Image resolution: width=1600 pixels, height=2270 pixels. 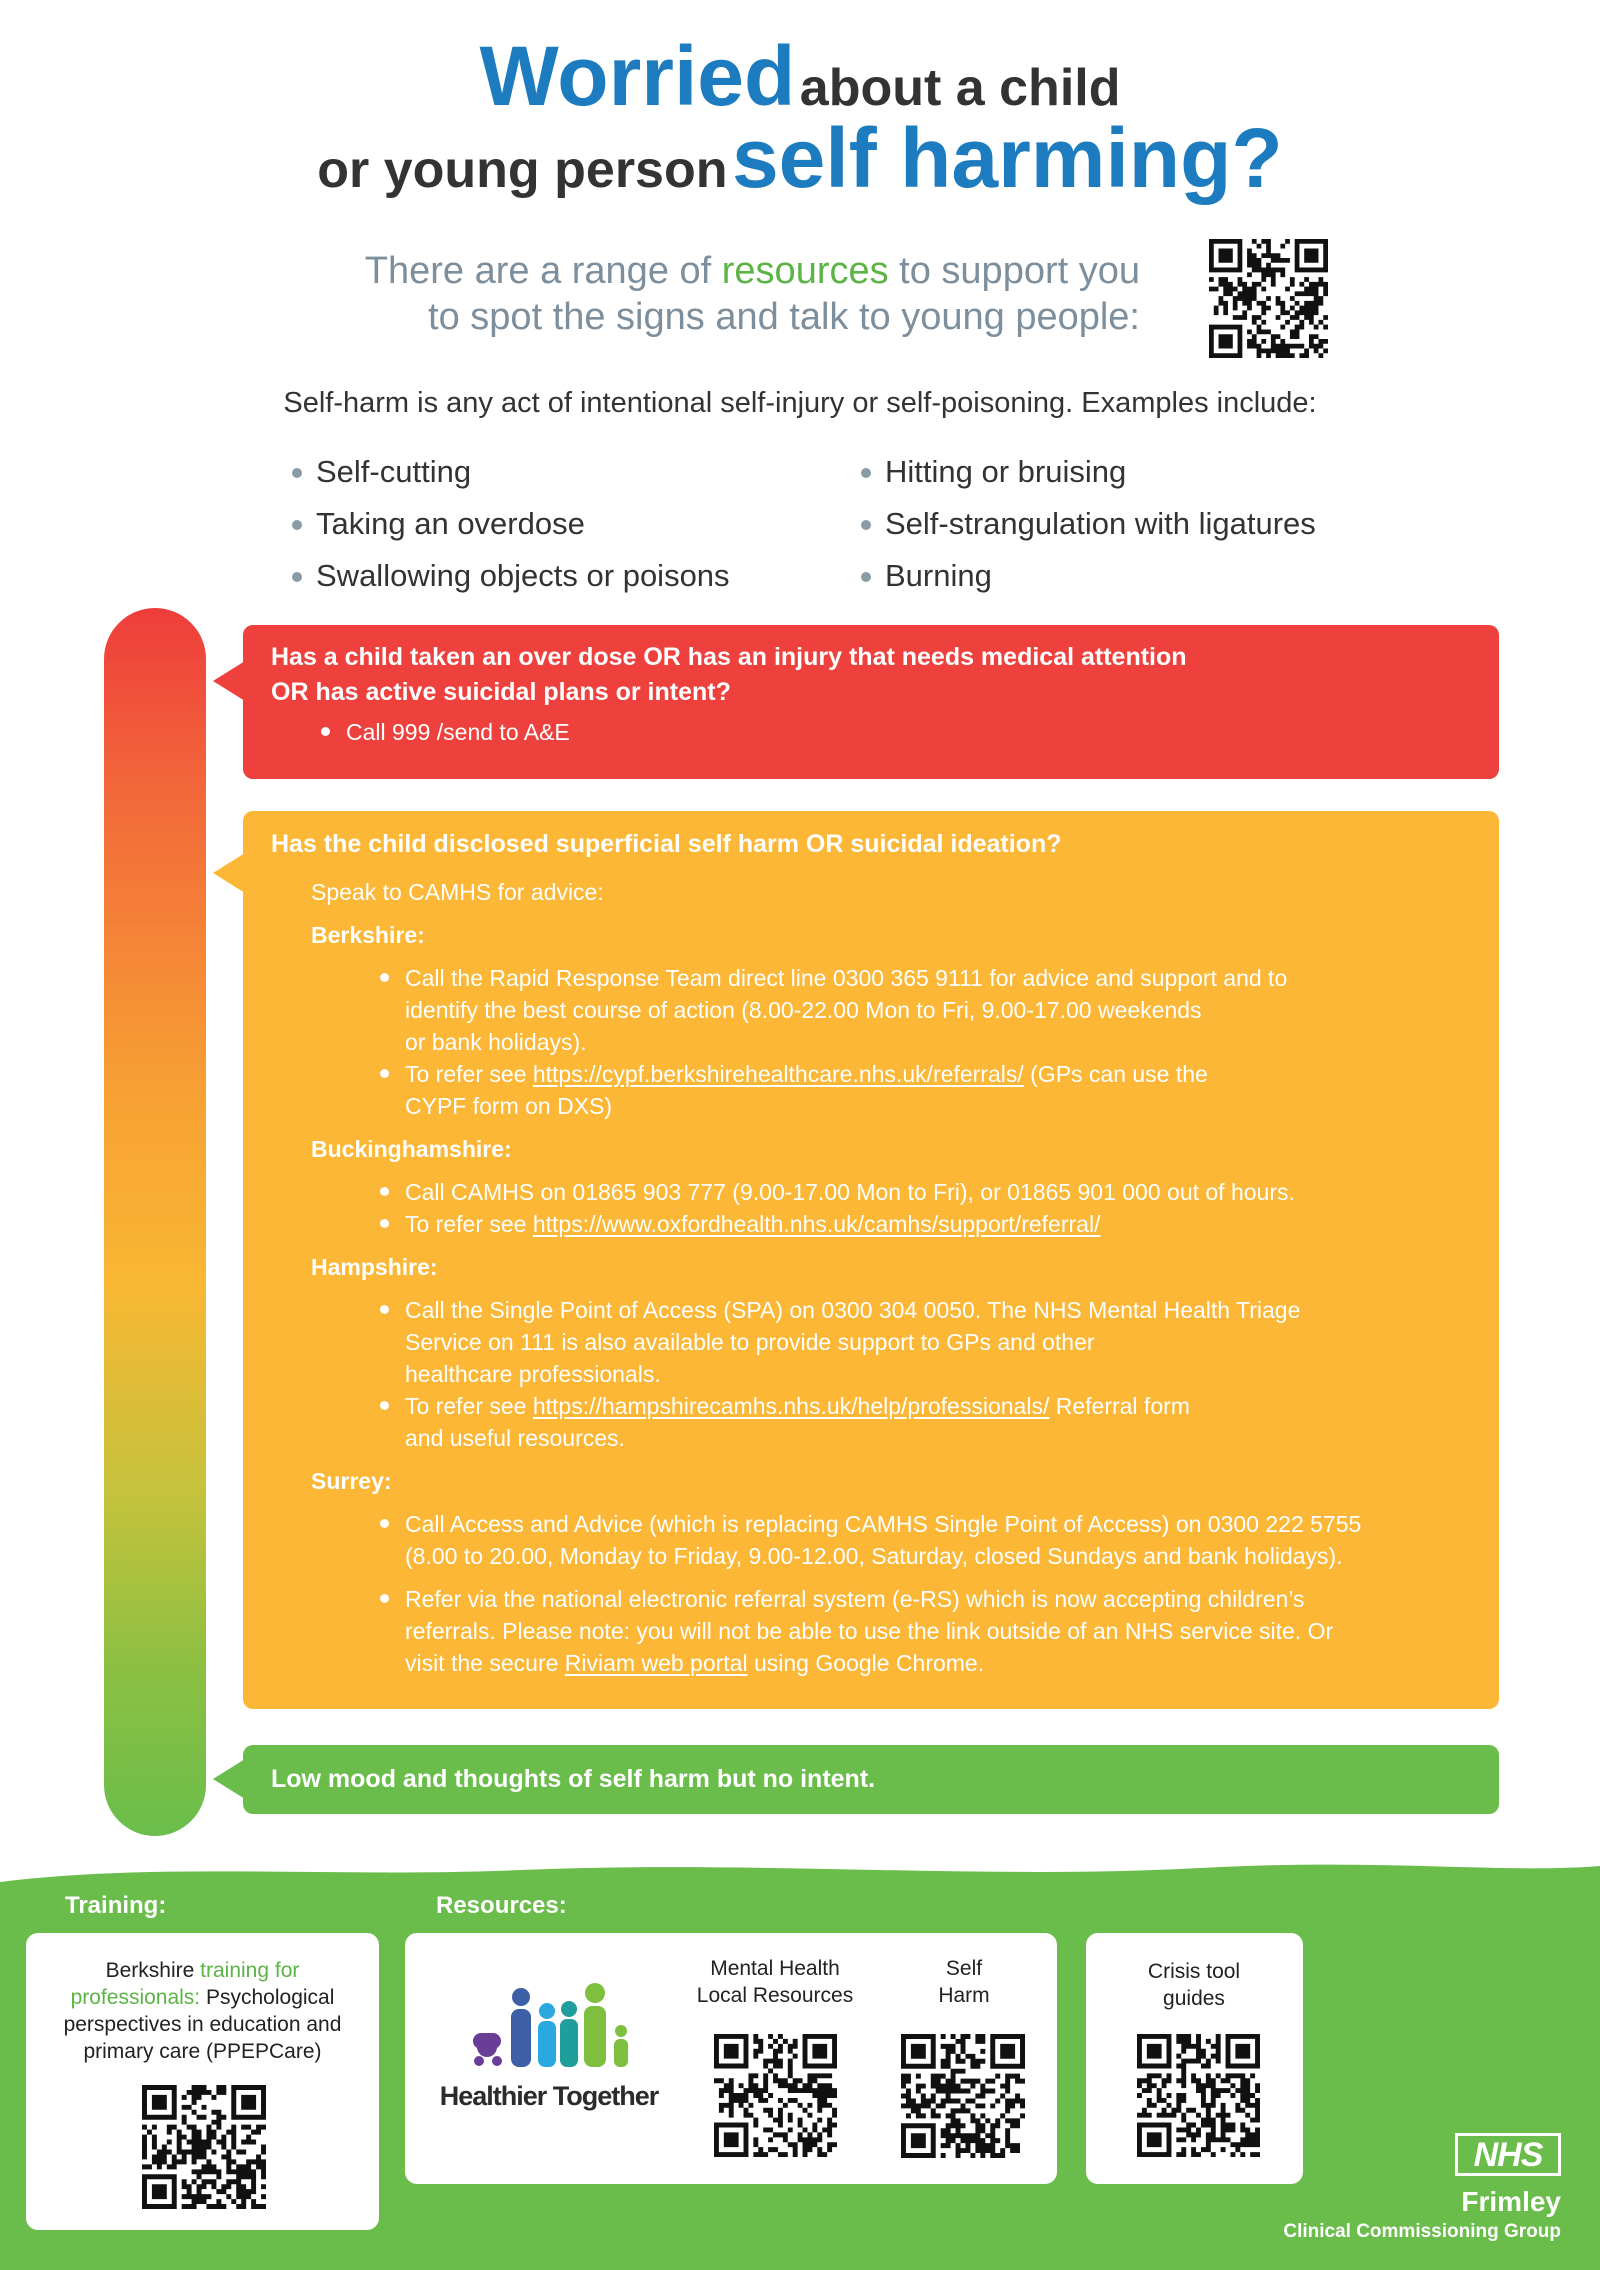 I want to click on title-line-2: or young person self harming?, so click(x=800, y=158).